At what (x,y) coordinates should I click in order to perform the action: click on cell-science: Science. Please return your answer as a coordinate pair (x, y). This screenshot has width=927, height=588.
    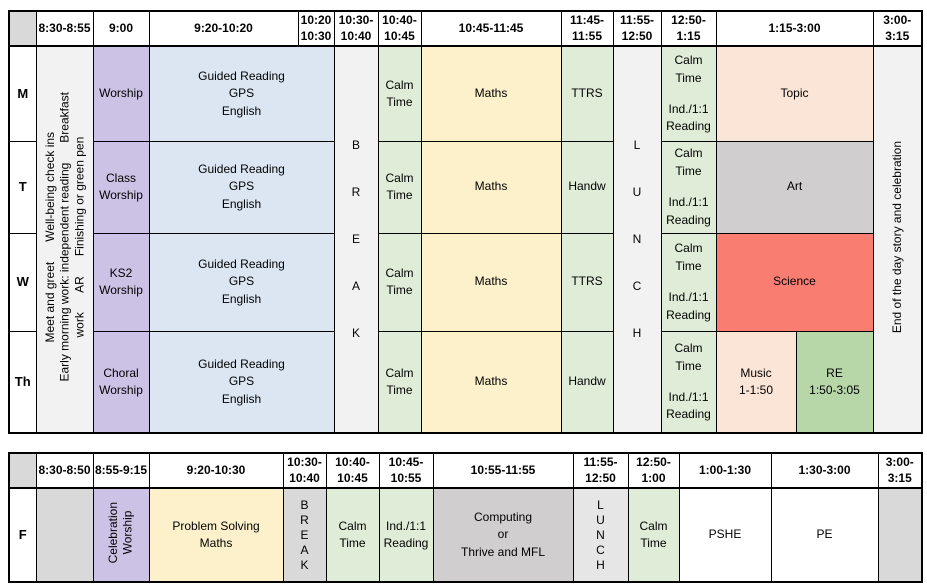
    Looking at the image, I should click on (794, 282).